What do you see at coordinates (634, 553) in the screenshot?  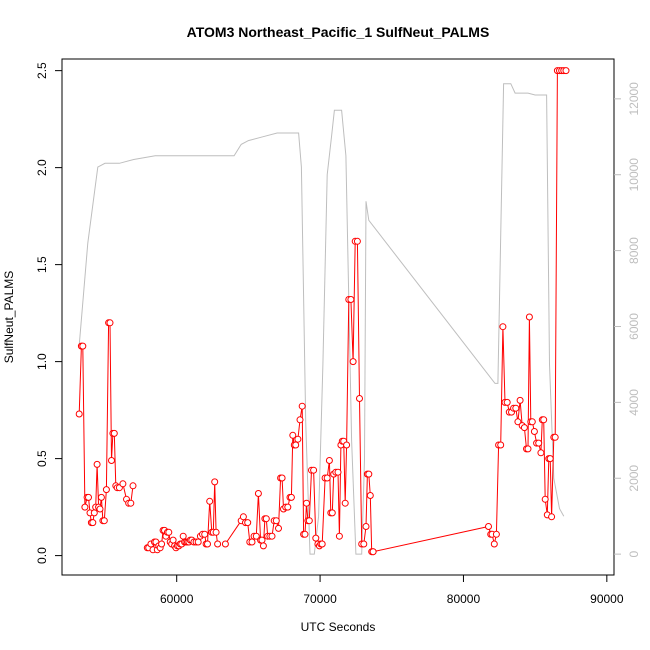 I see `y2-tick-label: 0` at bounding box center [634, 553].